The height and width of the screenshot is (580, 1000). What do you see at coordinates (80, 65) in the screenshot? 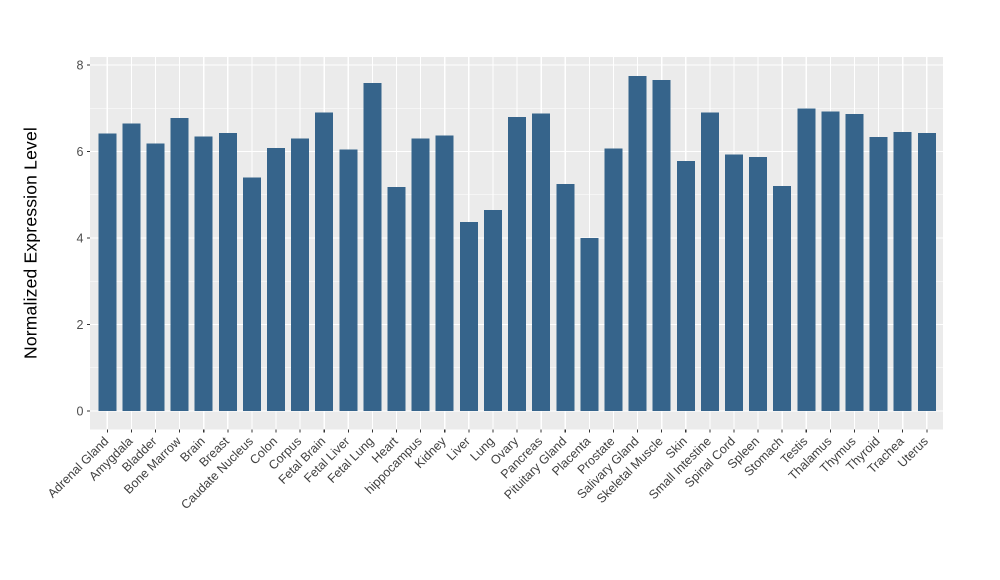
I see `y-tick-label-8: 8` at bounding box center [80, 65].